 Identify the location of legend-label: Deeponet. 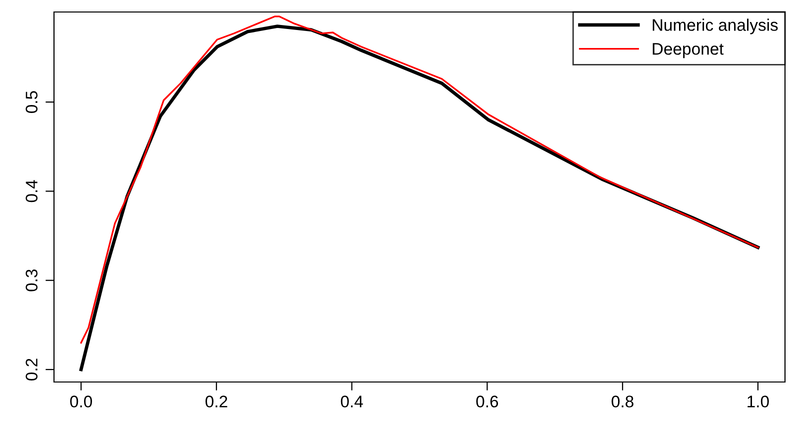
(688, 50).